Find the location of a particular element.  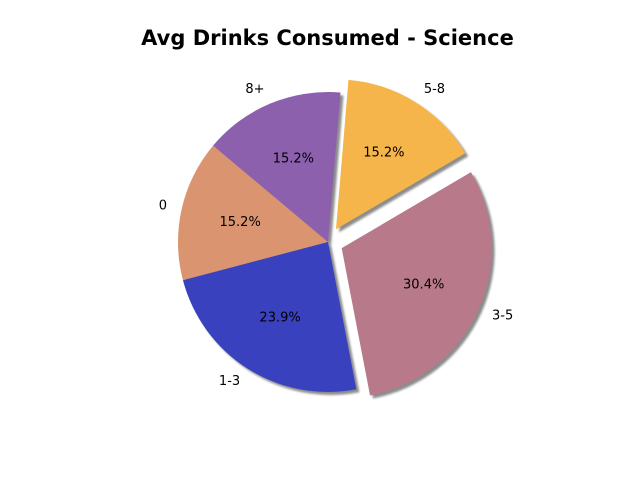

percent-label-3-5: 30.4% is located at coordinates (423, 285).